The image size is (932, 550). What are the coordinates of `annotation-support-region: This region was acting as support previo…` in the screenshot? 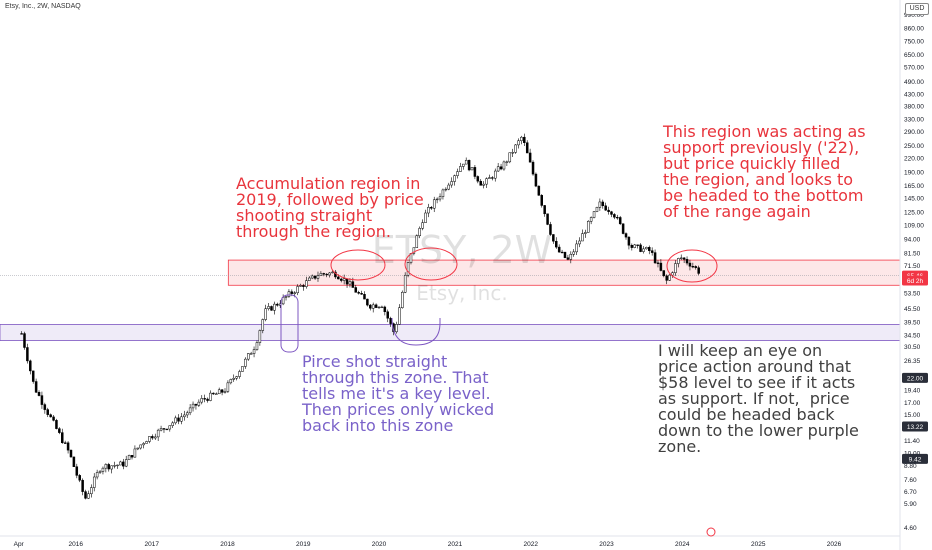 It's located at (764, 171).